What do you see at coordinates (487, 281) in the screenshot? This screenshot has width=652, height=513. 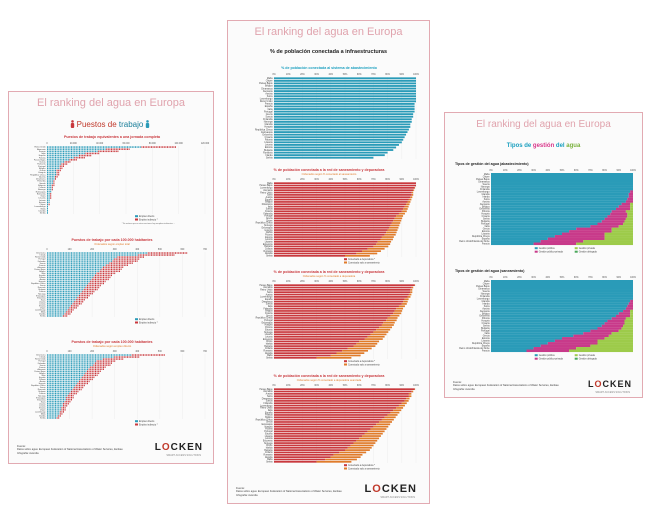 I see `category-label: Malta` at bounding box center [487, 281].